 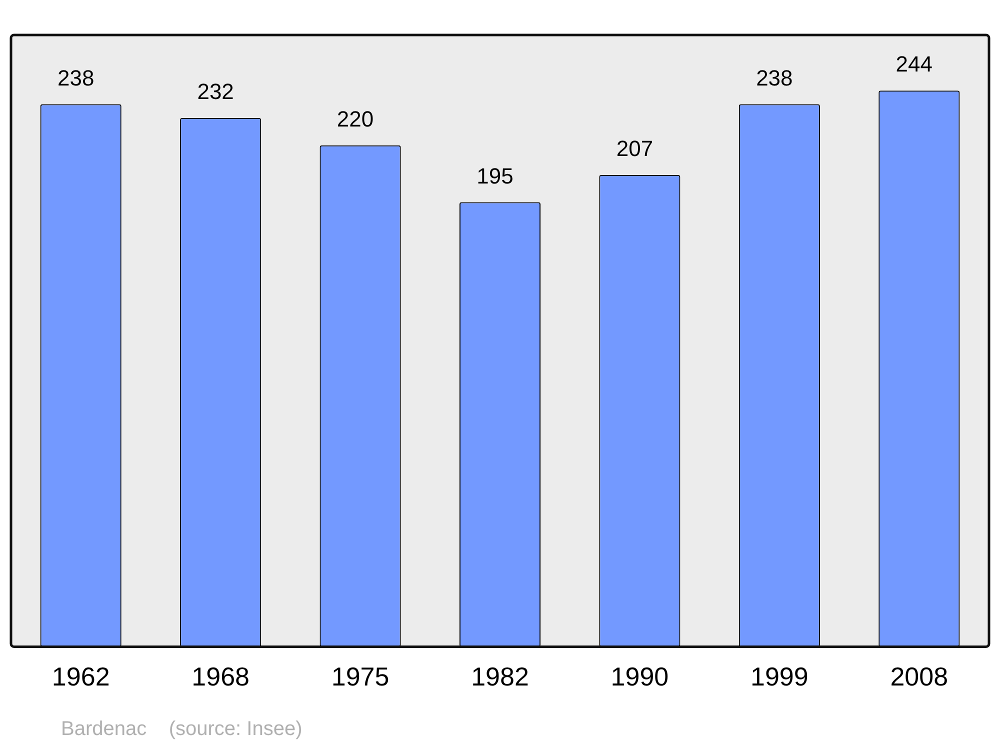 I want to click on x-tick-label: 1962, so click(x=81, y=677).